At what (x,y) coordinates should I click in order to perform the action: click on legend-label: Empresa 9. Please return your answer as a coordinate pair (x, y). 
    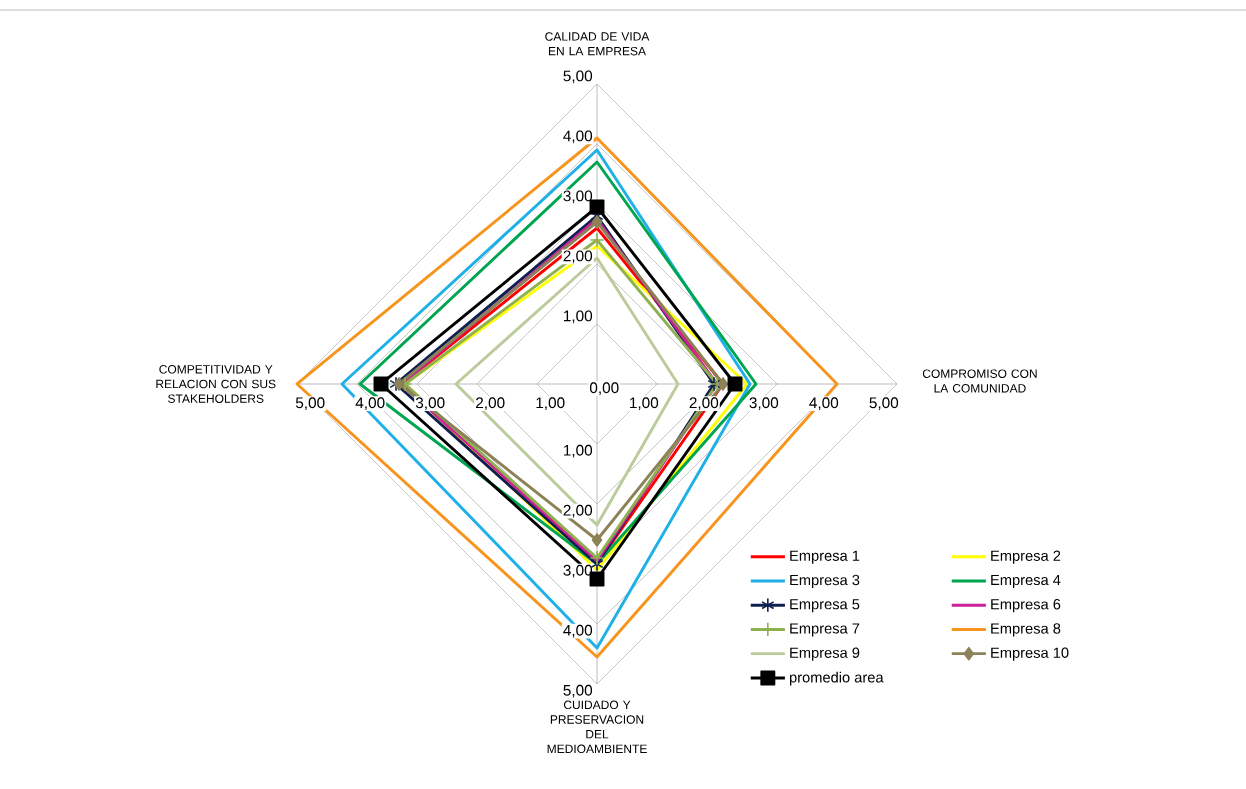
    Looking at the image, I should click on (825, 654).